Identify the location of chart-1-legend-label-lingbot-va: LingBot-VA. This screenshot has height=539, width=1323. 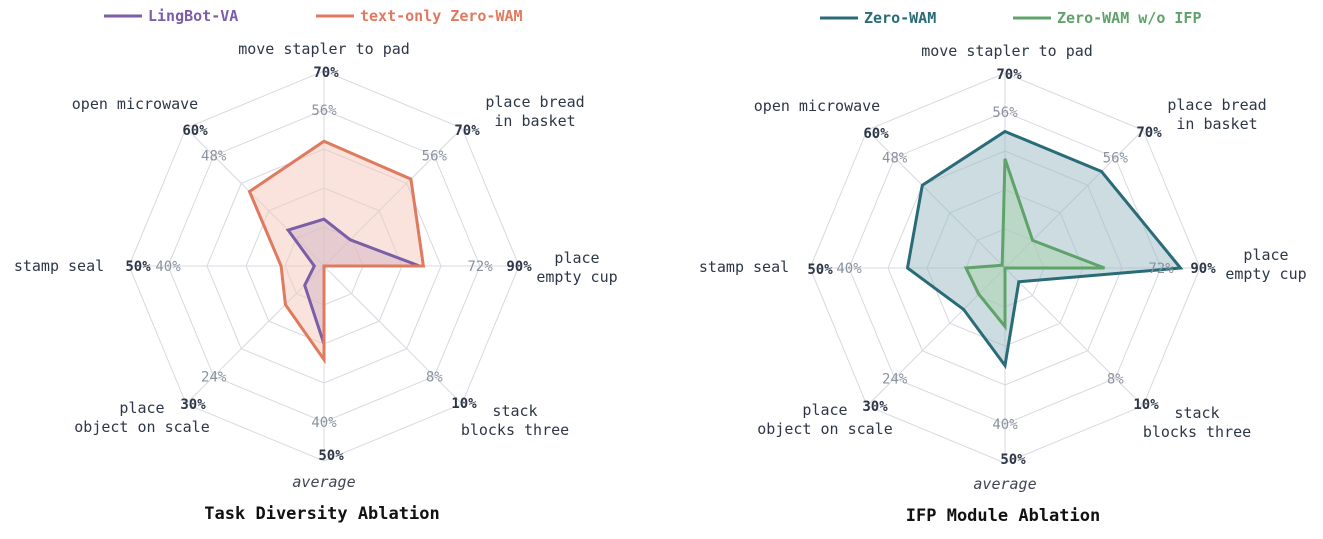
(193, 16).